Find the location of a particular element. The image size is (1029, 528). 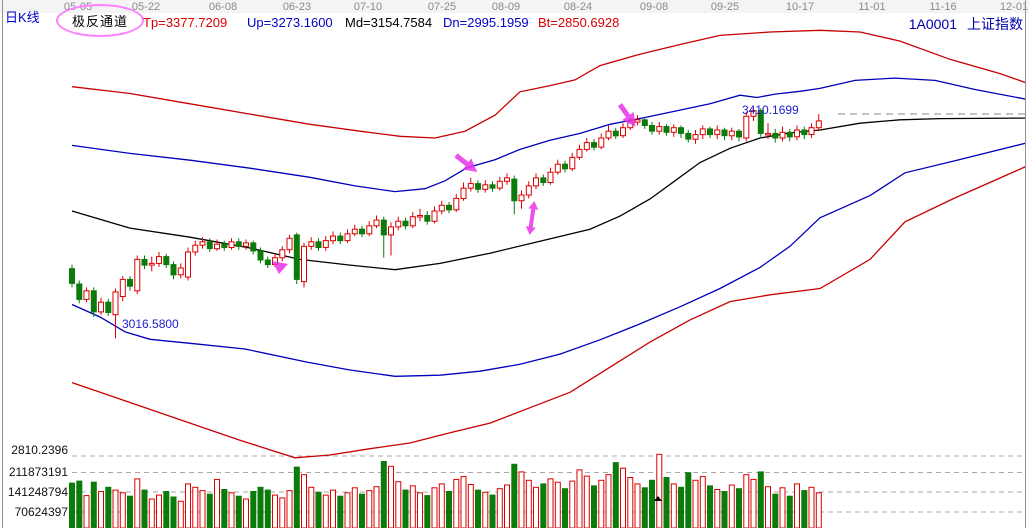

down-triangle-marker is located at coordinates (280, 267).